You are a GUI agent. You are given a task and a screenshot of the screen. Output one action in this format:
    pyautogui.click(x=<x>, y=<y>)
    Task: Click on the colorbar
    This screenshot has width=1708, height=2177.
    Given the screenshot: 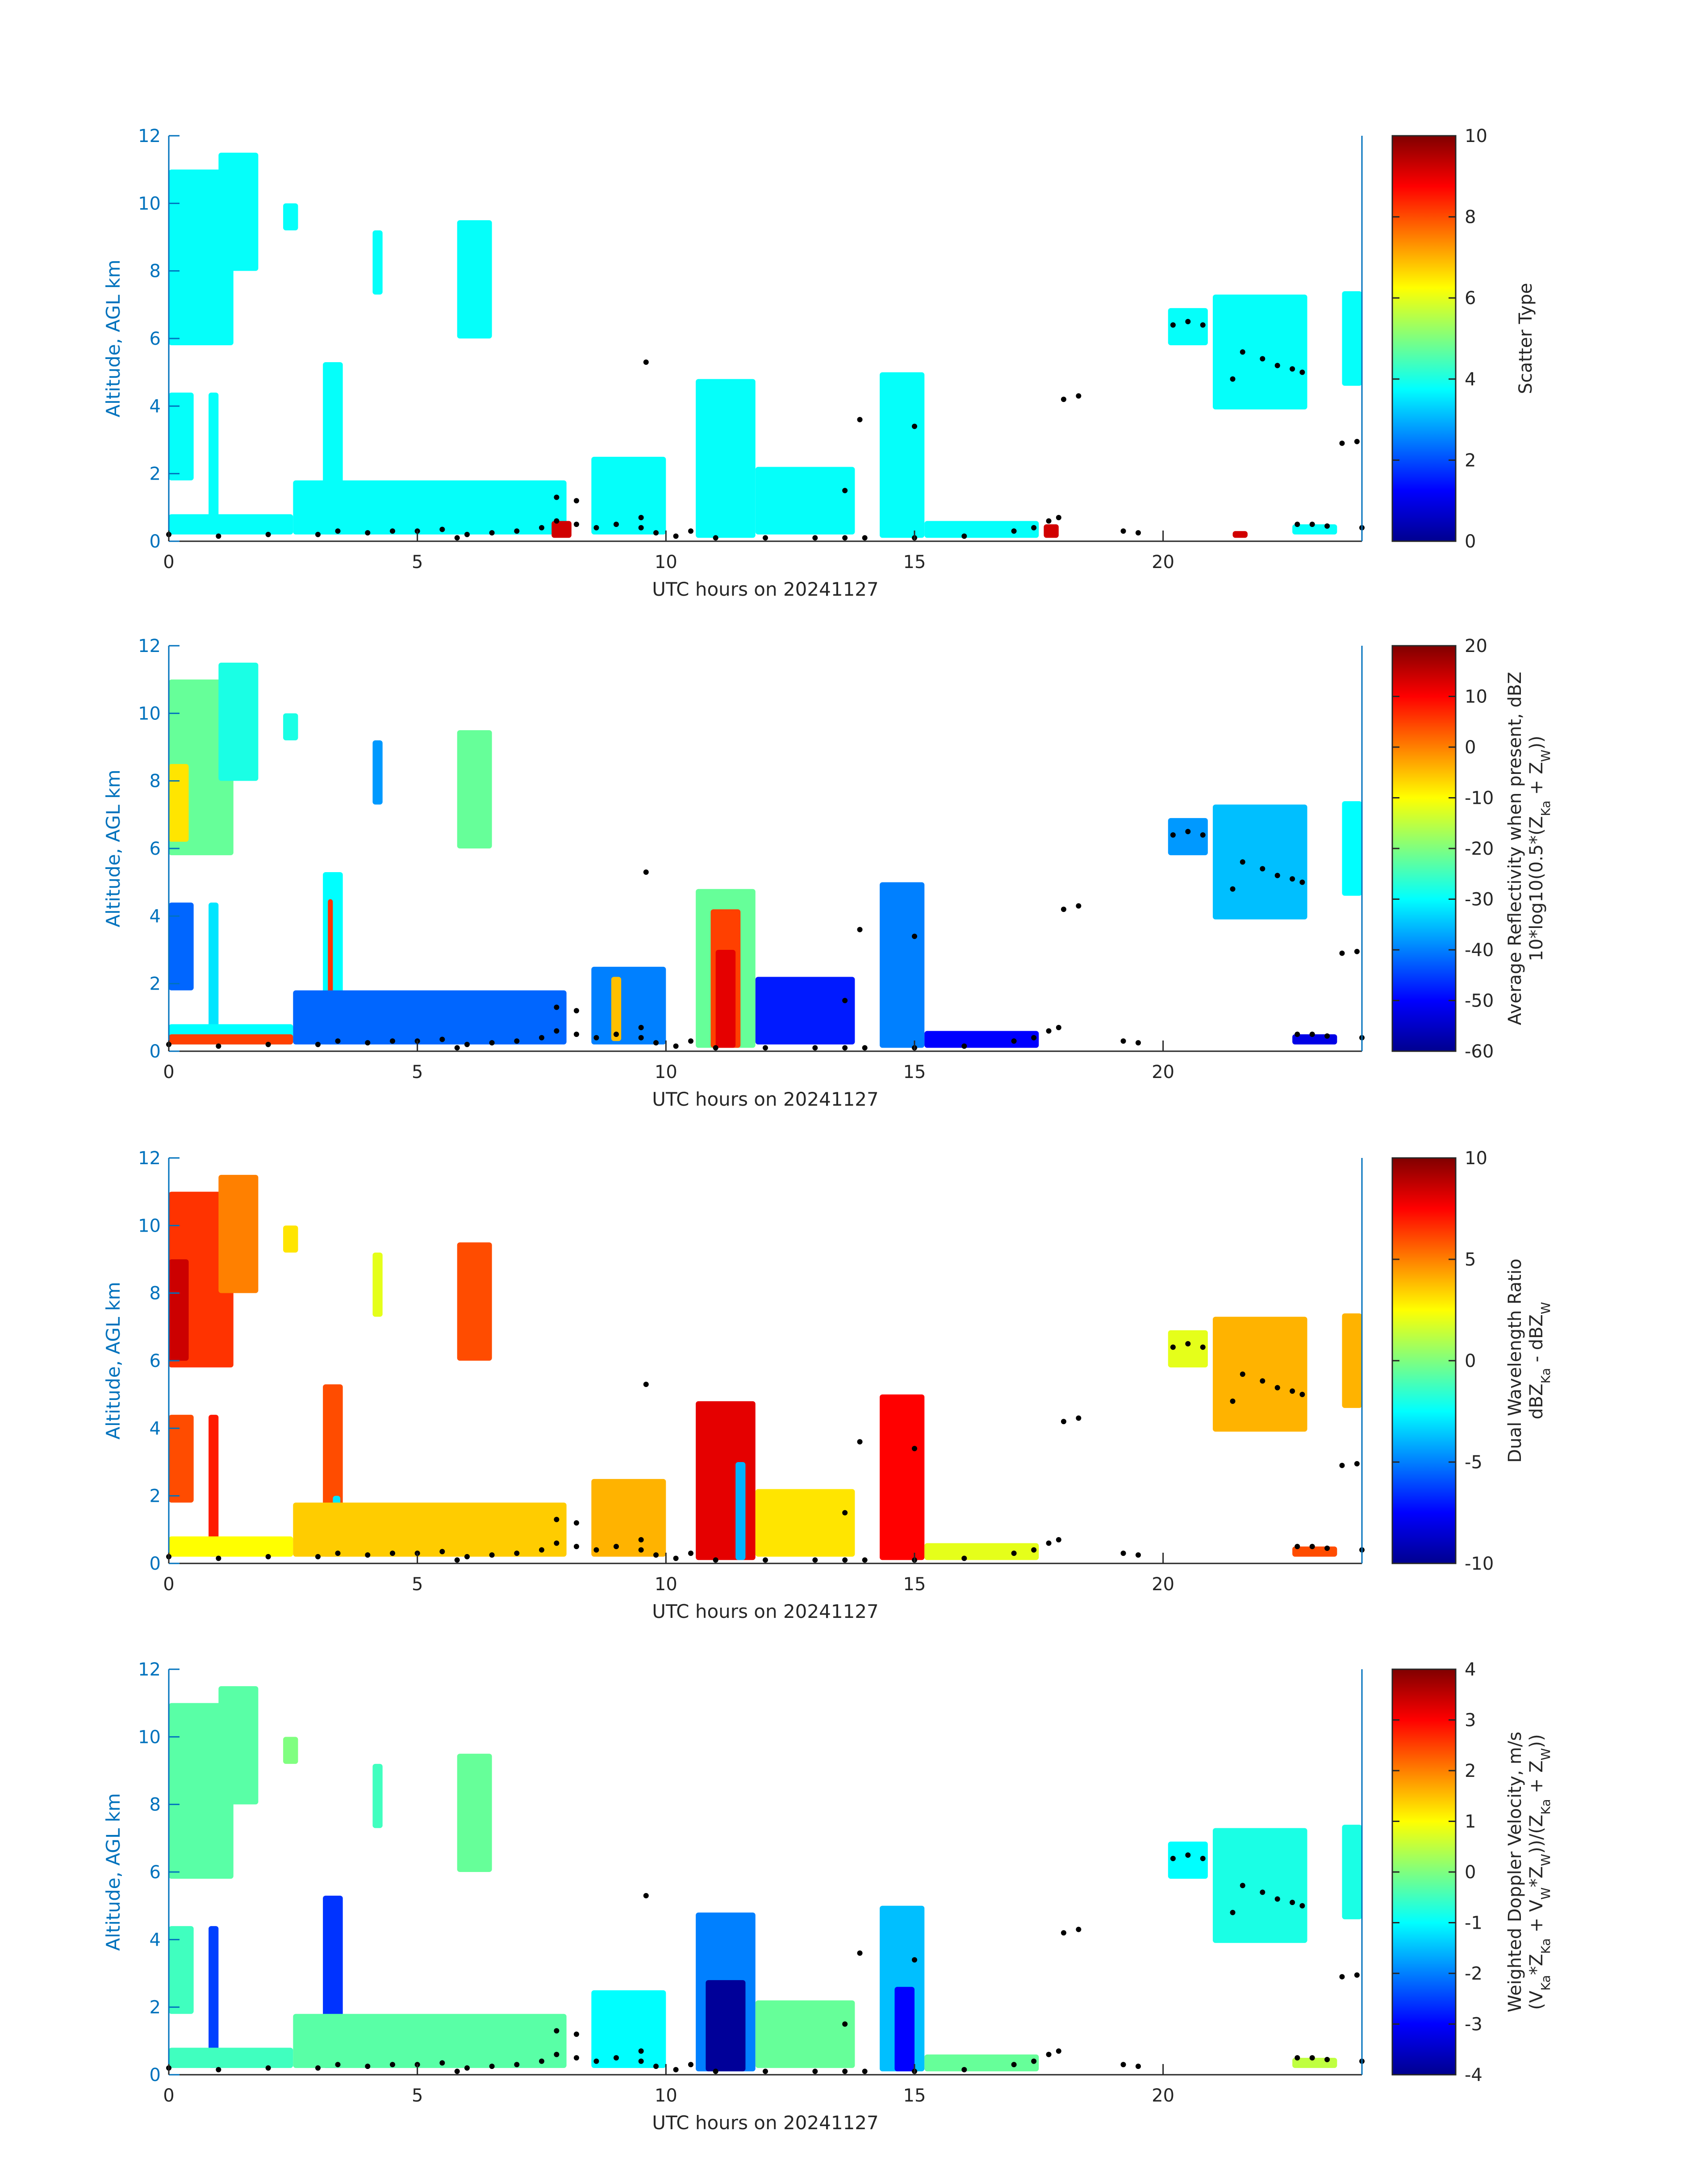 What is the action you would take?
    pyautogui.click(x=1424, y=1360)
    